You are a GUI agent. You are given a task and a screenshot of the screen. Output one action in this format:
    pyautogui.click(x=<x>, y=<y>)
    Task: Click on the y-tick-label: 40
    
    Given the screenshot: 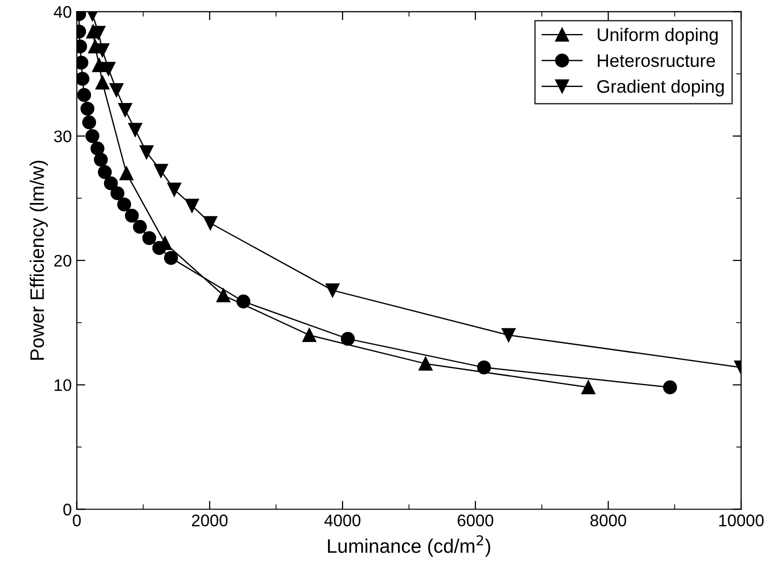 What is the action you would take?
    pyautogui.click(x=63, y=12)
    